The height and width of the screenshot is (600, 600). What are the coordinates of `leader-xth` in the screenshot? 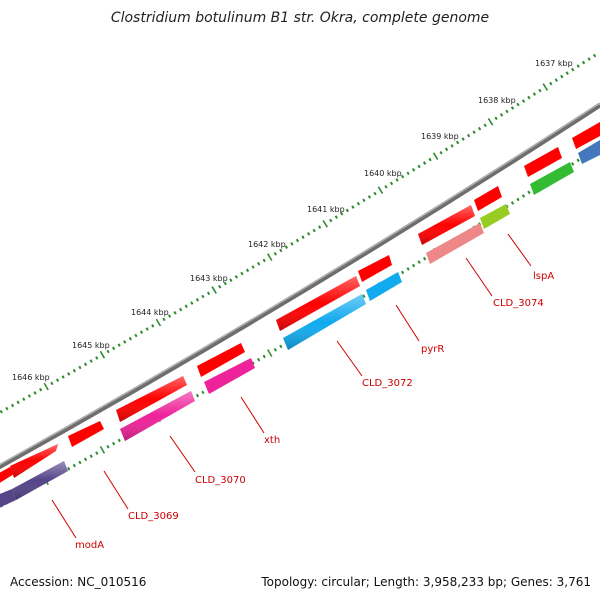 It's located at (252, 415).